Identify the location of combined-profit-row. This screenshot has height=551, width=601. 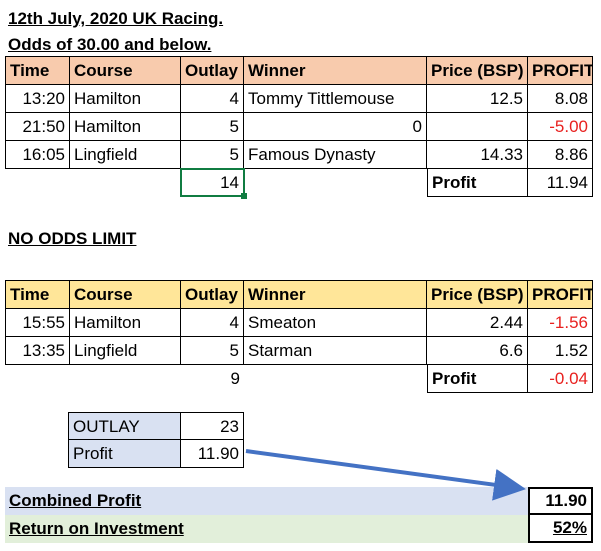
(266, 501).